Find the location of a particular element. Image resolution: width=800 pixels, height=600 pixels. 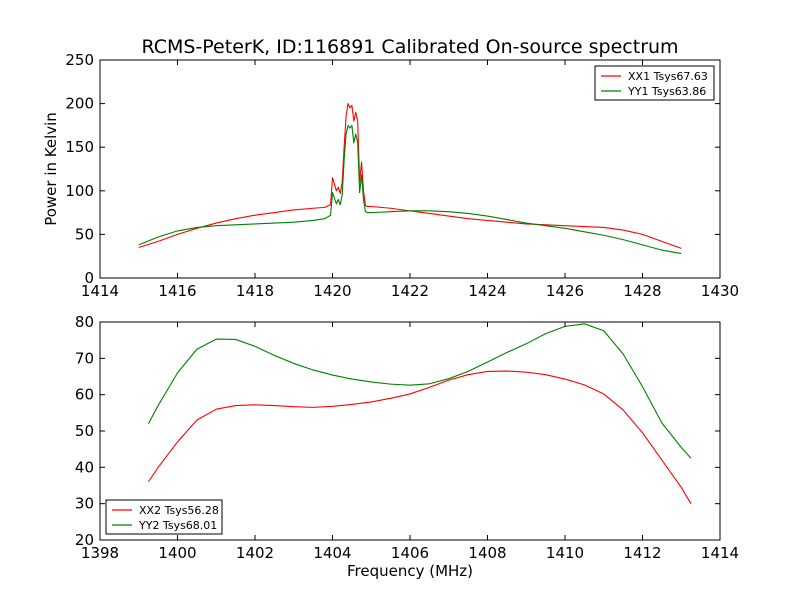

y-tick-label-1-4: 200 is located at coordinates (79, 104).